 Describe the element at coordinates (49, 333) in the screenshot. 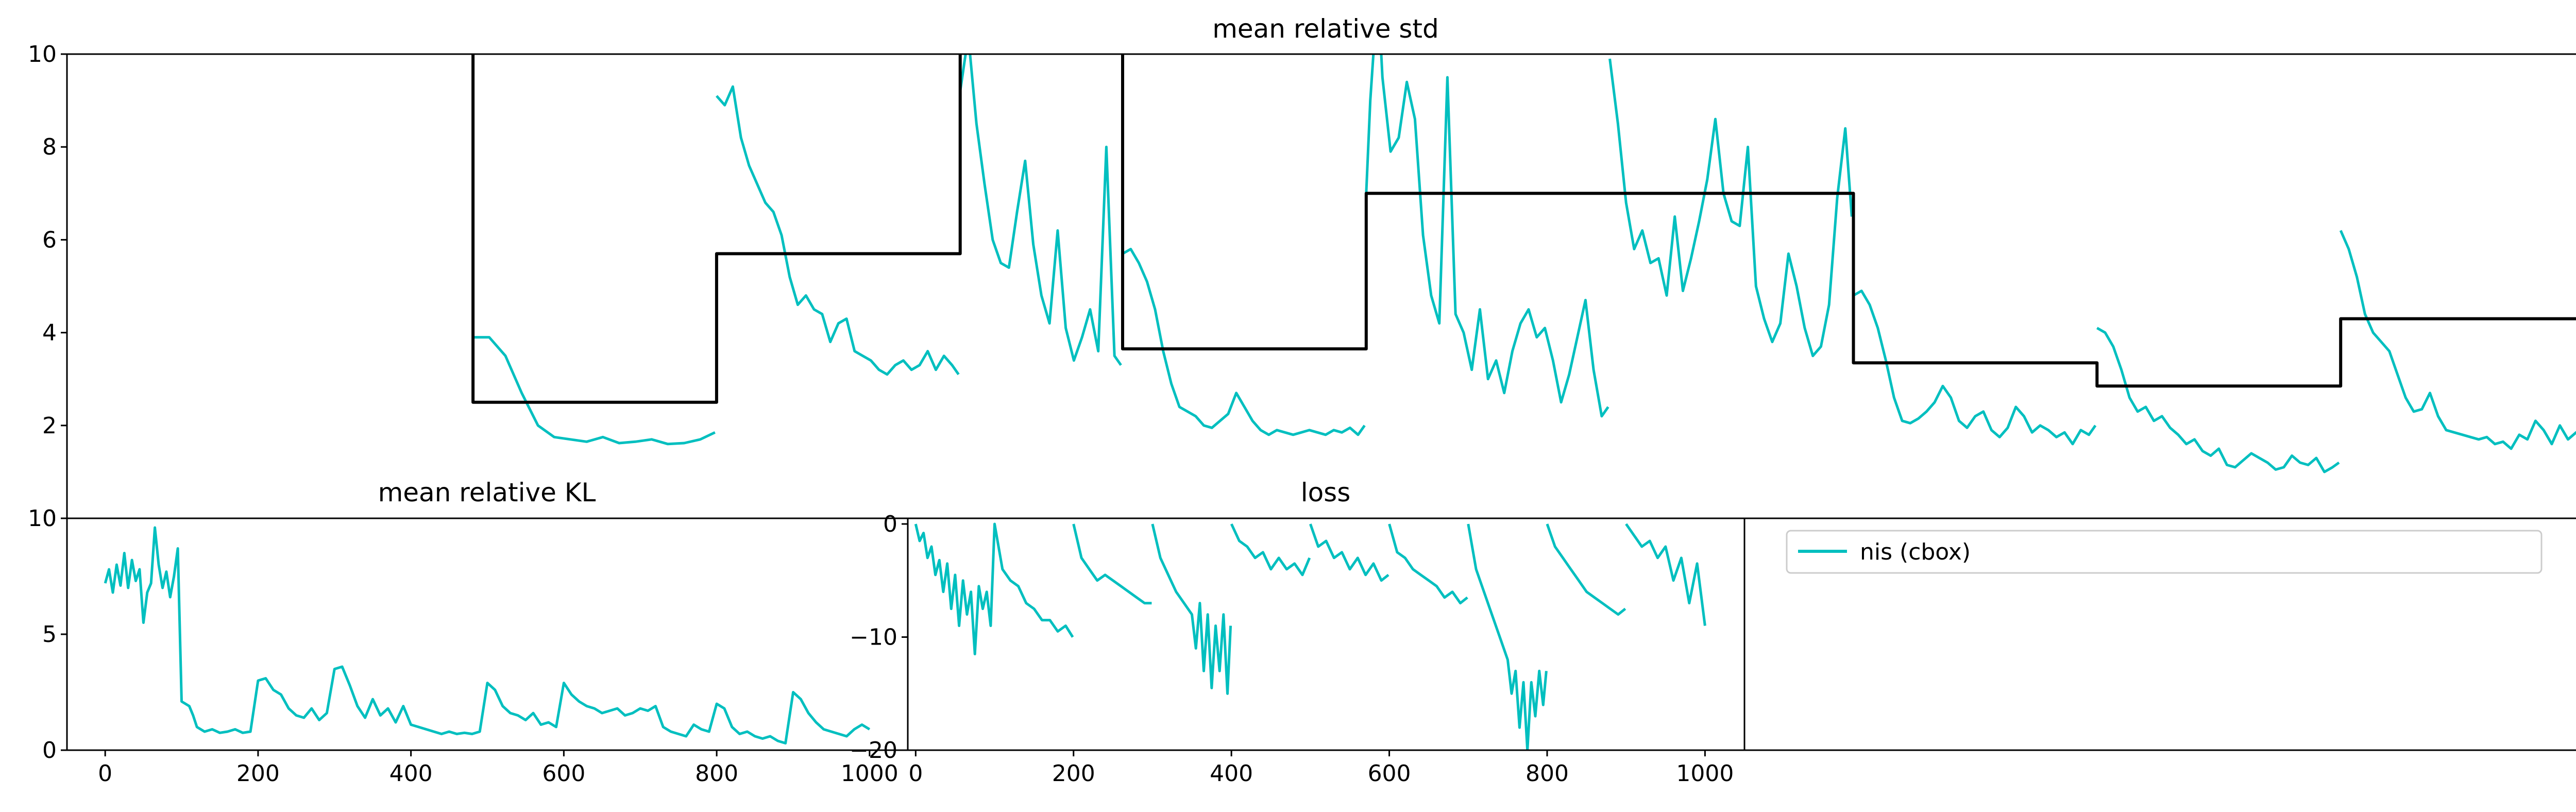

I see `y-tick-label: 4` at that location.